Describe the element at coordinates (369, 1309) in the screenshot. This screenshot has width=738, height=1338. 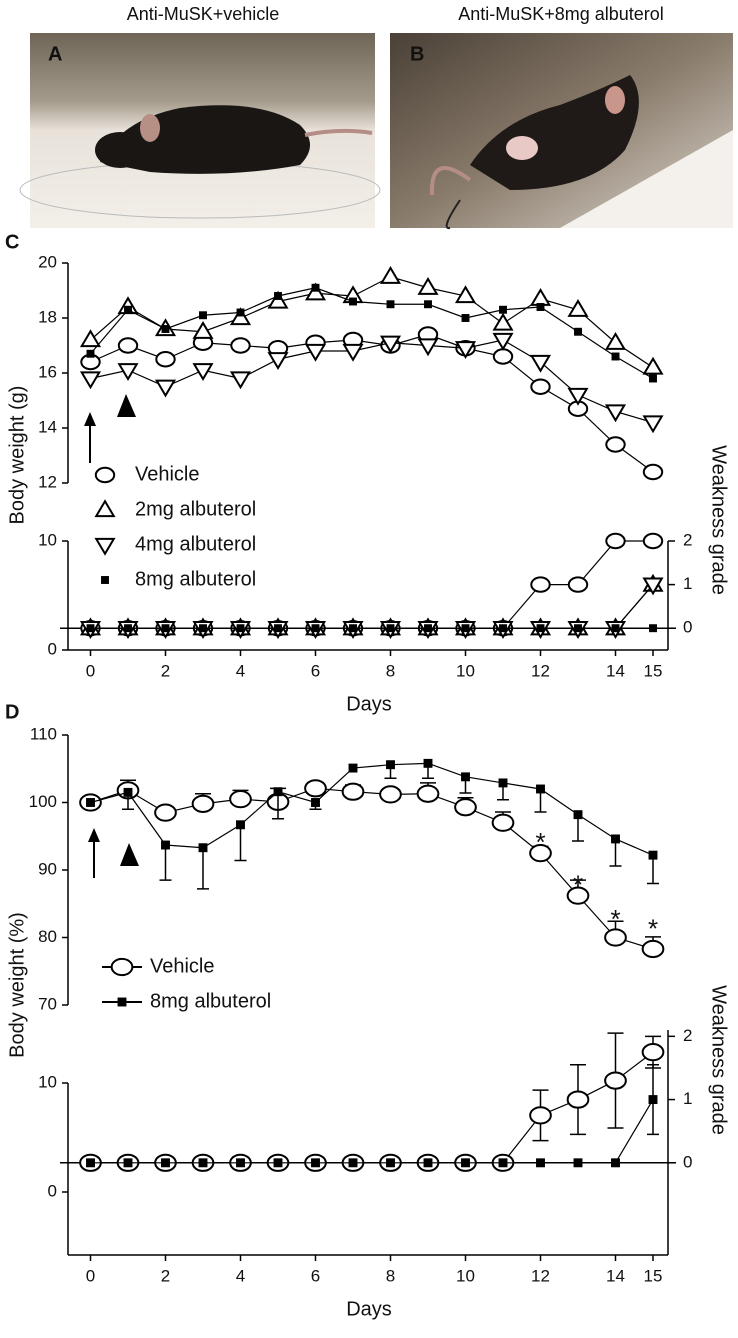
I see `x-axis-label: Days` at that location.